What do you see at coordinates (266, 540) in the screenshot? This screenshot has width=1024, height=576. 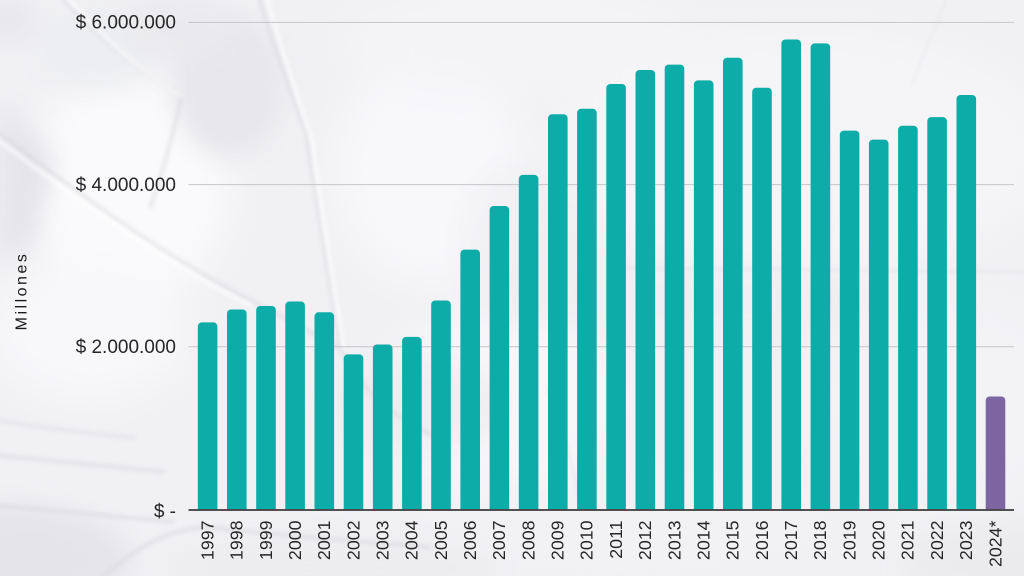 I see `svg-text: 1999` at bounding box center [266, 540].